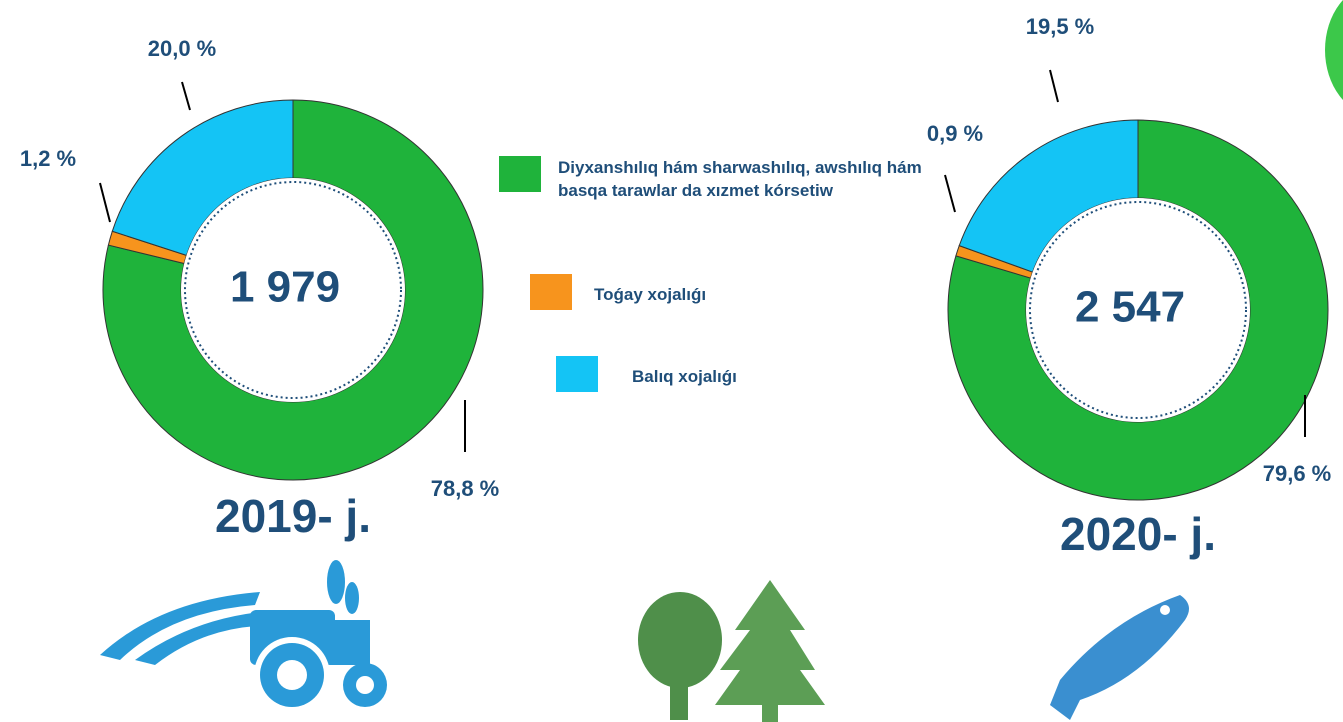 Image resolution: width=1343 pixels, height=722 pixels. What do you see at coordinates (1119, 657) in the screenshot?
I see `fish-icon` at bounding box center [1119, 657].